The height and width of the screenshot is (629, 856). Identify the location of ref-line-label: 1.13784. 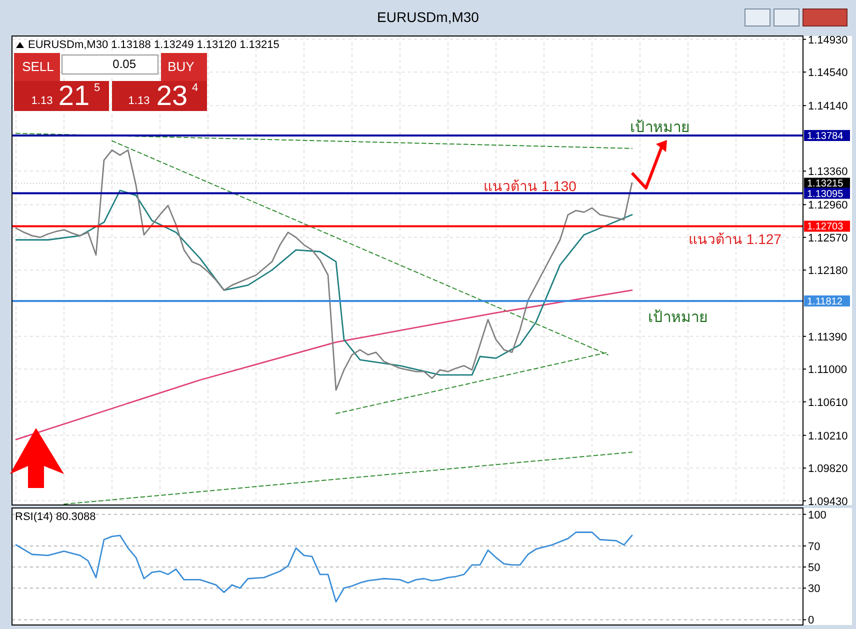
(825, 136).